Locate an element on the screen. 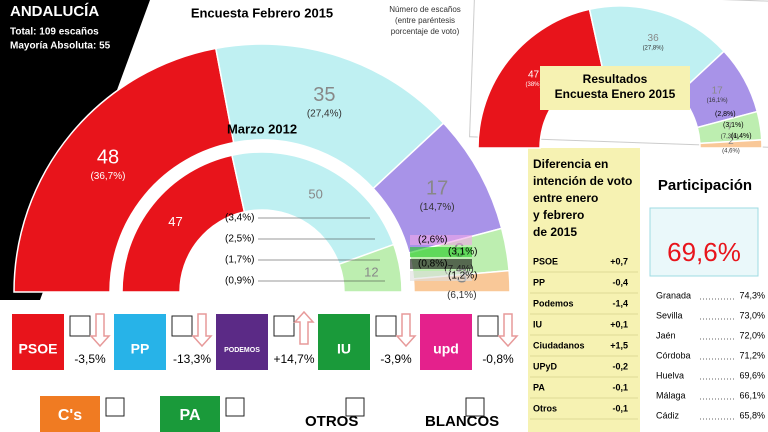  panel-title: intención de voto is located at coordinates (582, 181).